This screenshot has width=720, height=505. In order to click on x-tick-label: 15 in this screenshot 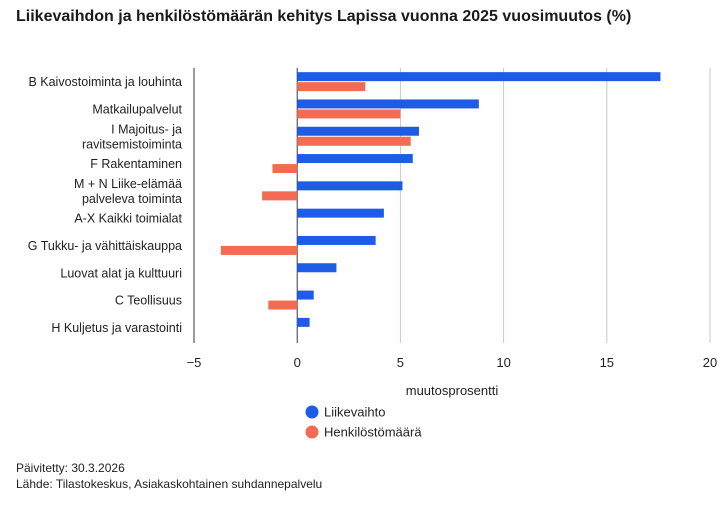, I will do `click(607, 362)`.